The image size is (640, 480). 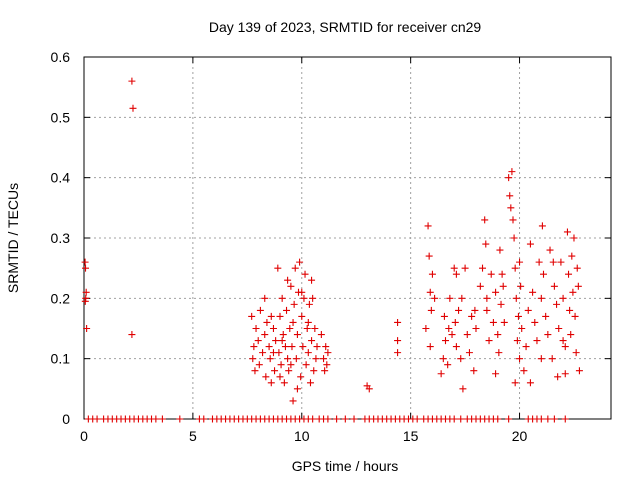 I want to click on y-tick-label: 0.5, so click(x=61, y=117).